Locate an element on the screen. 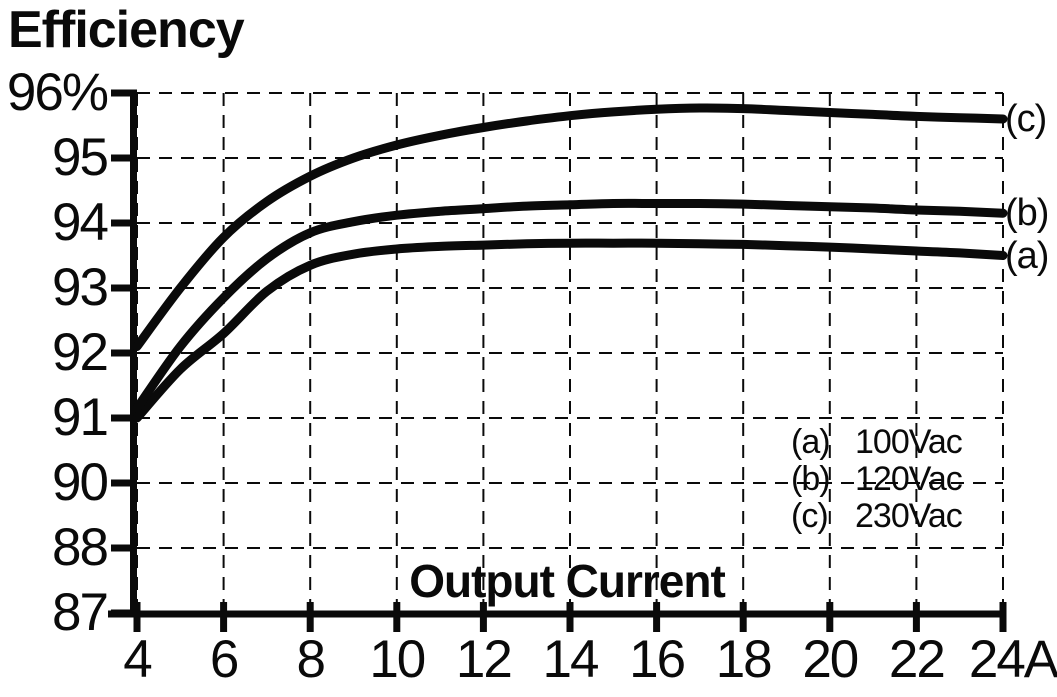 The image size is (1057, 697). legend-value-b: 120Vac is located at coordinates (909, 479).